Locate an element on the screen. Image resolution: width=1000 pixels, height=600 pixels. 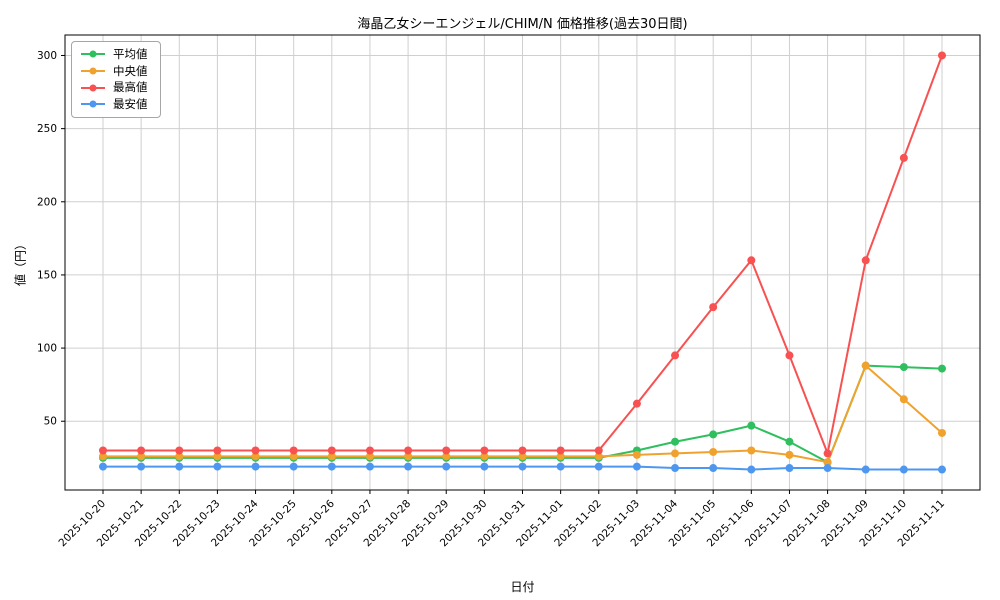
legend-label: 中央値 is located at coordinates (130, 70).